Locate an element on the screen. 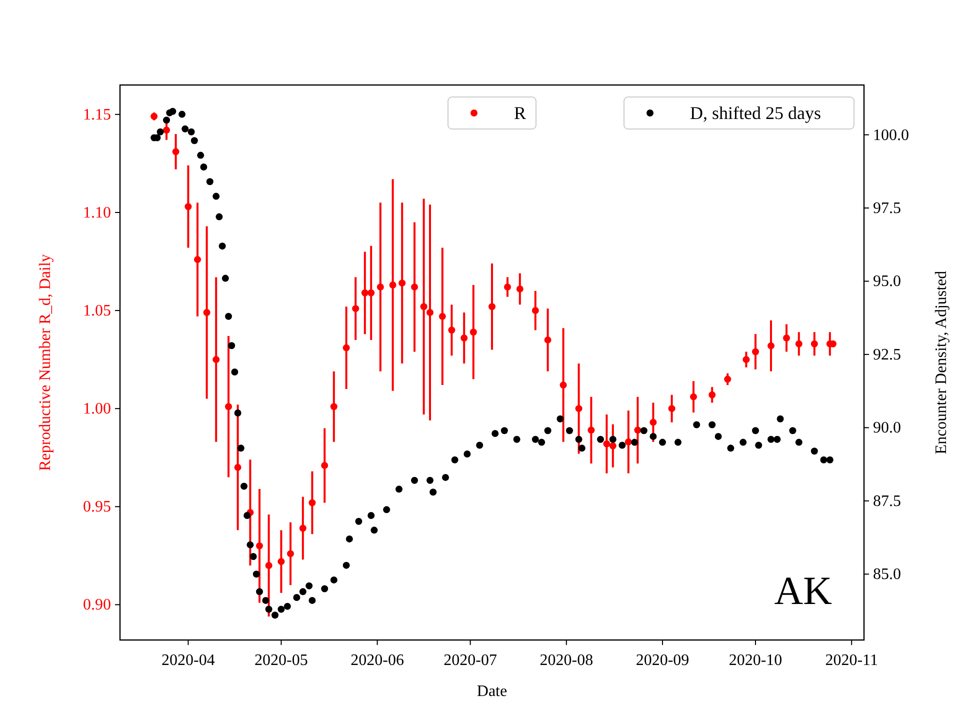  y2-tick-label: 87.5 is located at coordinates (887, 501).